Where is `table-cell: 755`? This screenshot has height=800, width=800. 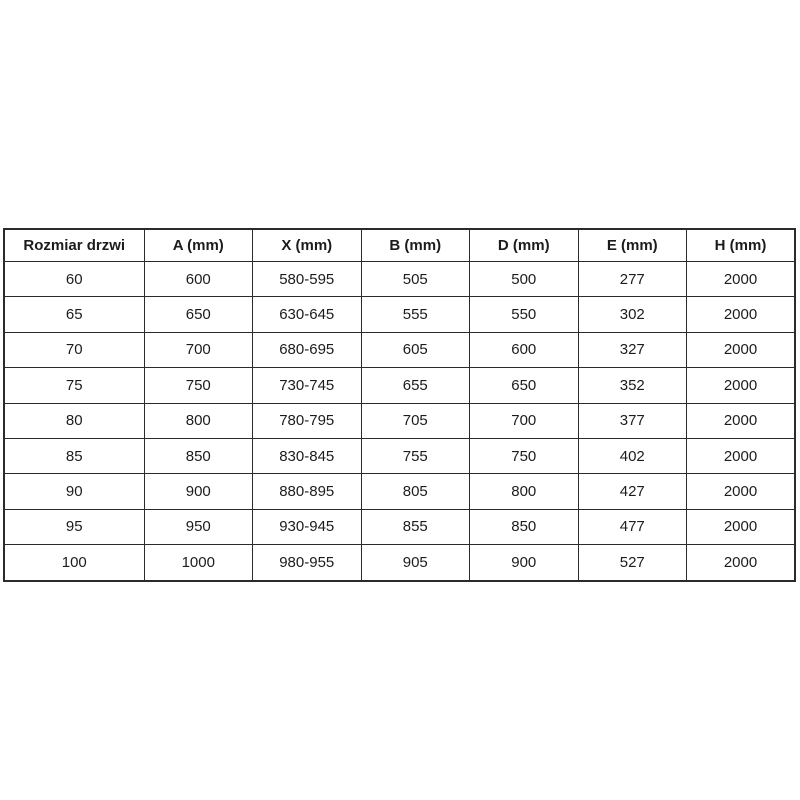
table-cell: 755 is located at coordinates (415, 456).